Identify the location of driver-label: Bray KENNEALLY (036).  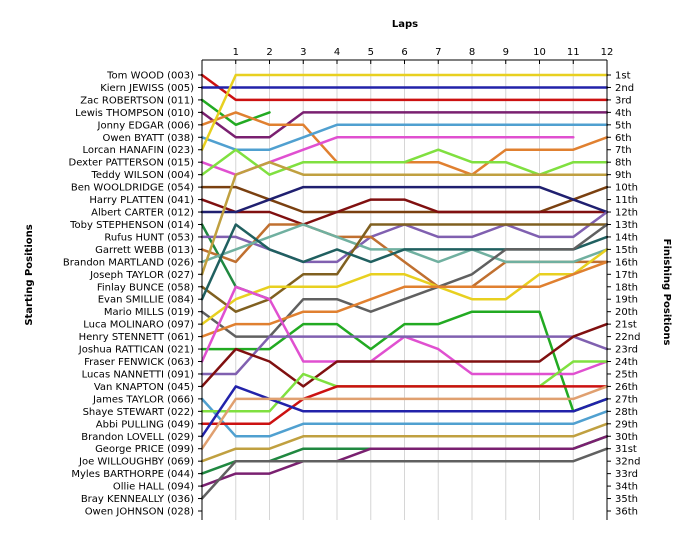
(137, 499).